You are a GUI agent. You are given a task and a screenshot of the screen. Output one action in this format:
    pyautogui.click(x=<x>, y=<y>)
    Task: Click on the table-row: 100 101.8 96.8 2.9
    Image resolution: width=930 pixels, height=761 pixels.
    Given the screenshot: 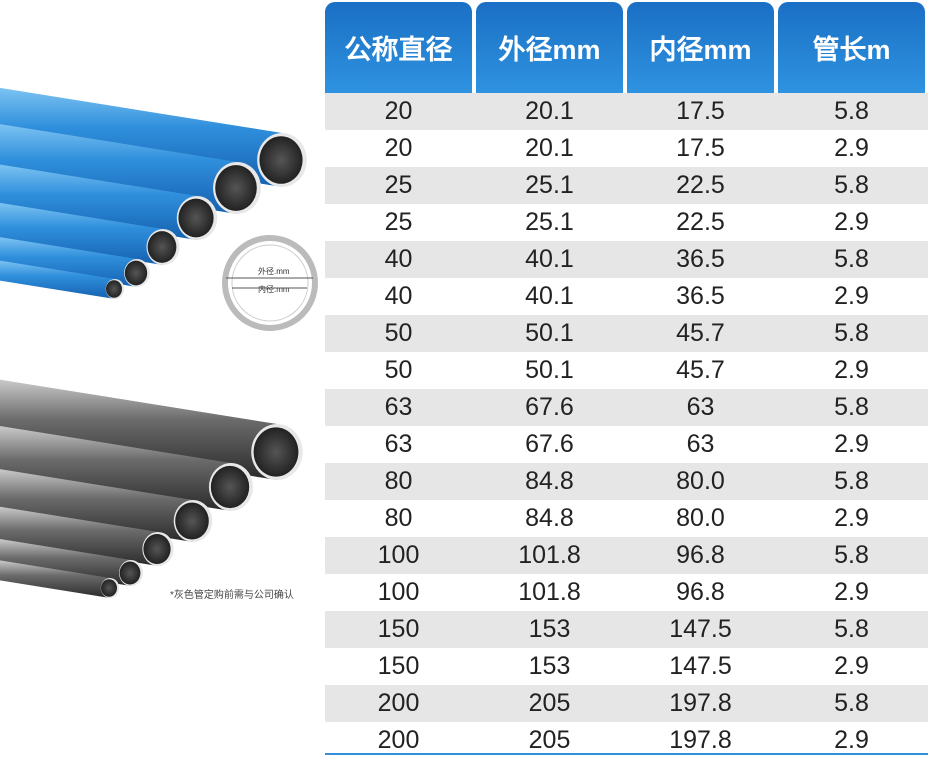 What is the action you would take?
    pyautogui.click(x=626, y=592)
    